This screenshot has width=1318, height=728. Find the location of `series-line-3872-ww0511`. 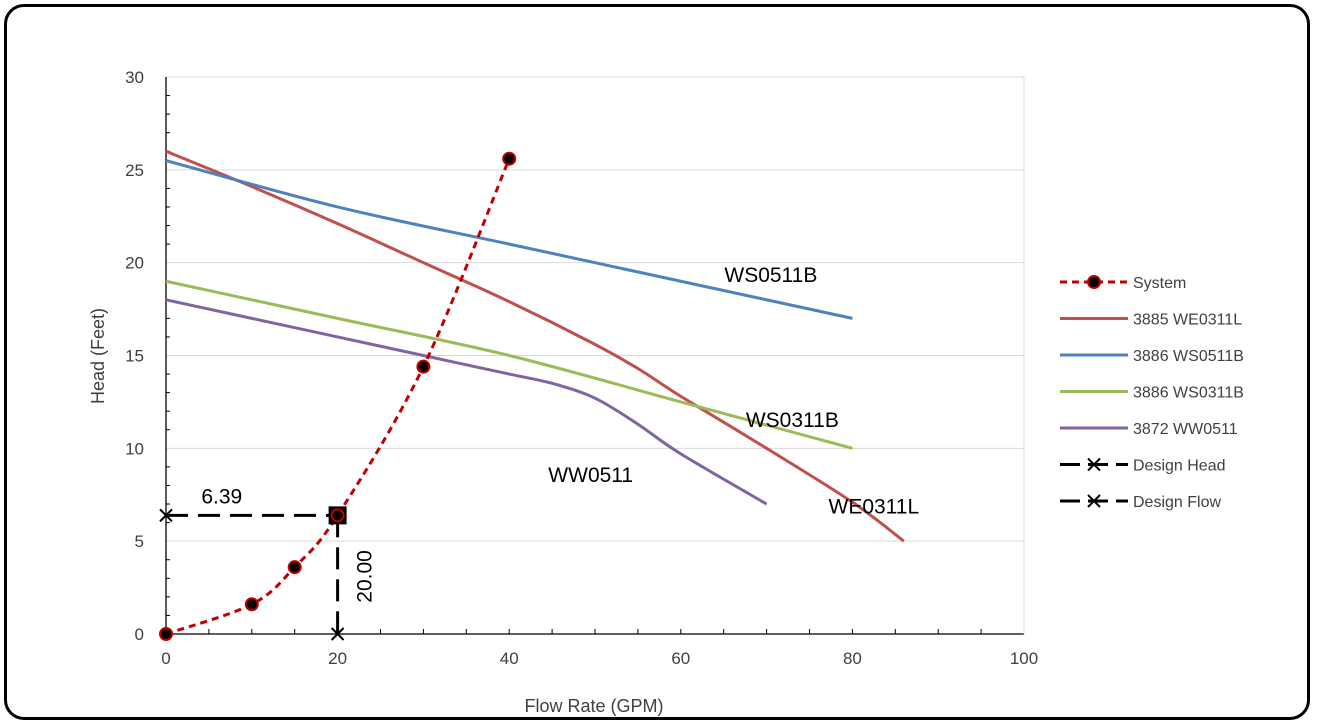

series-line-3872-ww0511 is located at coordinates (466, 402).